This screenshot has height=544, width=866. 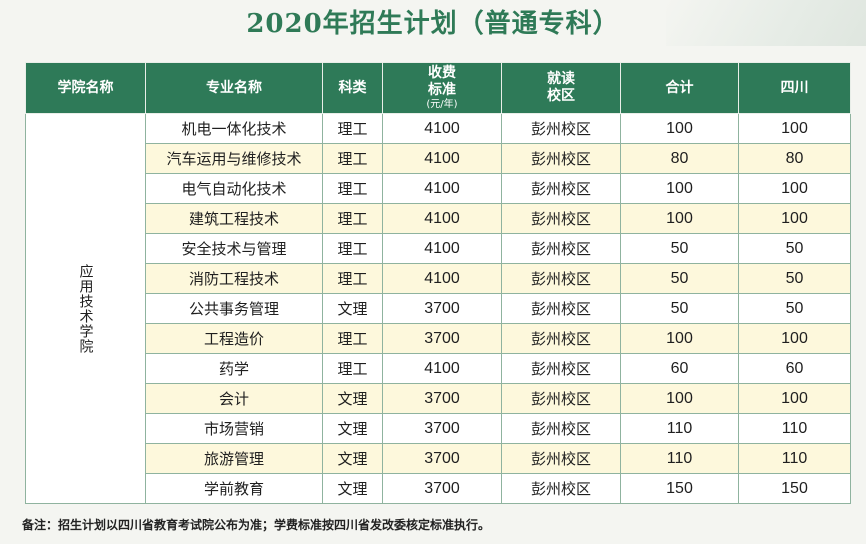 What do you see at coordinates (561, 96) in the screenshot?
I see `header-campus-line2: 校区` at bounding box center [561, 96].